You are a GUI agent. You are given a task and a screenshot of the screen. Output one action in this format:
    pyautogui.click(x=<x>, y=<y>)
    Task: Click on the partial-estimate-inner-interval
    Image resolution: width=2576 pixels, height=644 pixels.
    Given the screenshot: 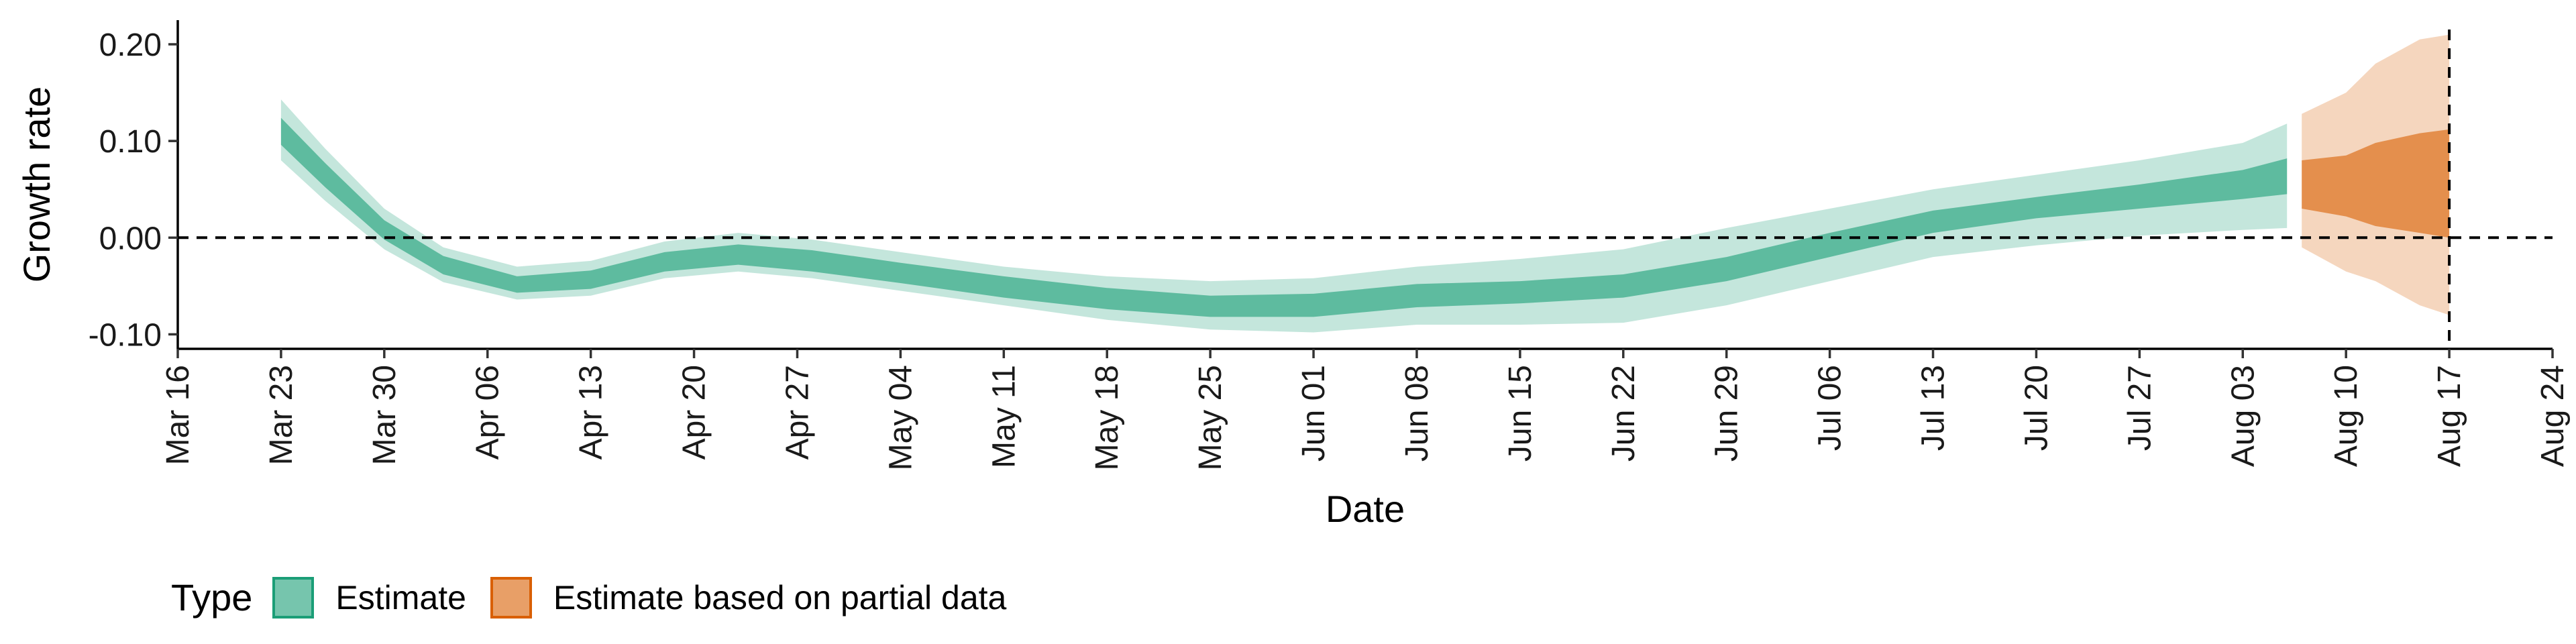 What is the action you would take?
    pyautogui.click(x=2376, y=183)
    